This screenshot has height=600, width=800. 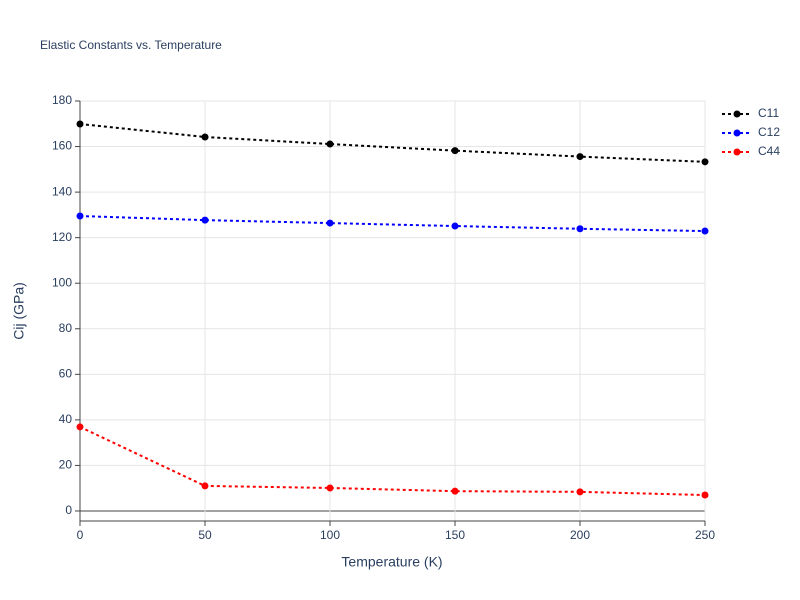 I want to click on y-tick-label: 140, so click(x=62, y=191).